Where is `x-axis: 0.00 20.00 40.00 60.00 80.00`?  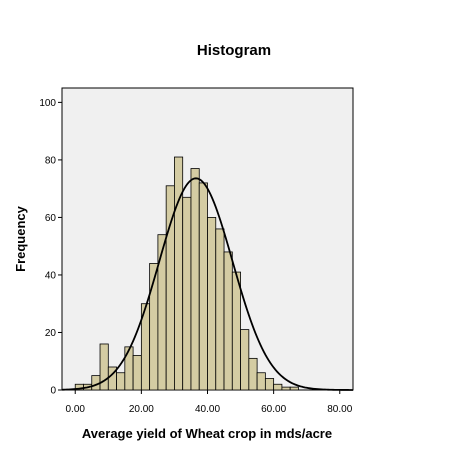
x-axis: 0.00 20.00 40.00 60.00 80.00 is located at coordinates (209, 402).